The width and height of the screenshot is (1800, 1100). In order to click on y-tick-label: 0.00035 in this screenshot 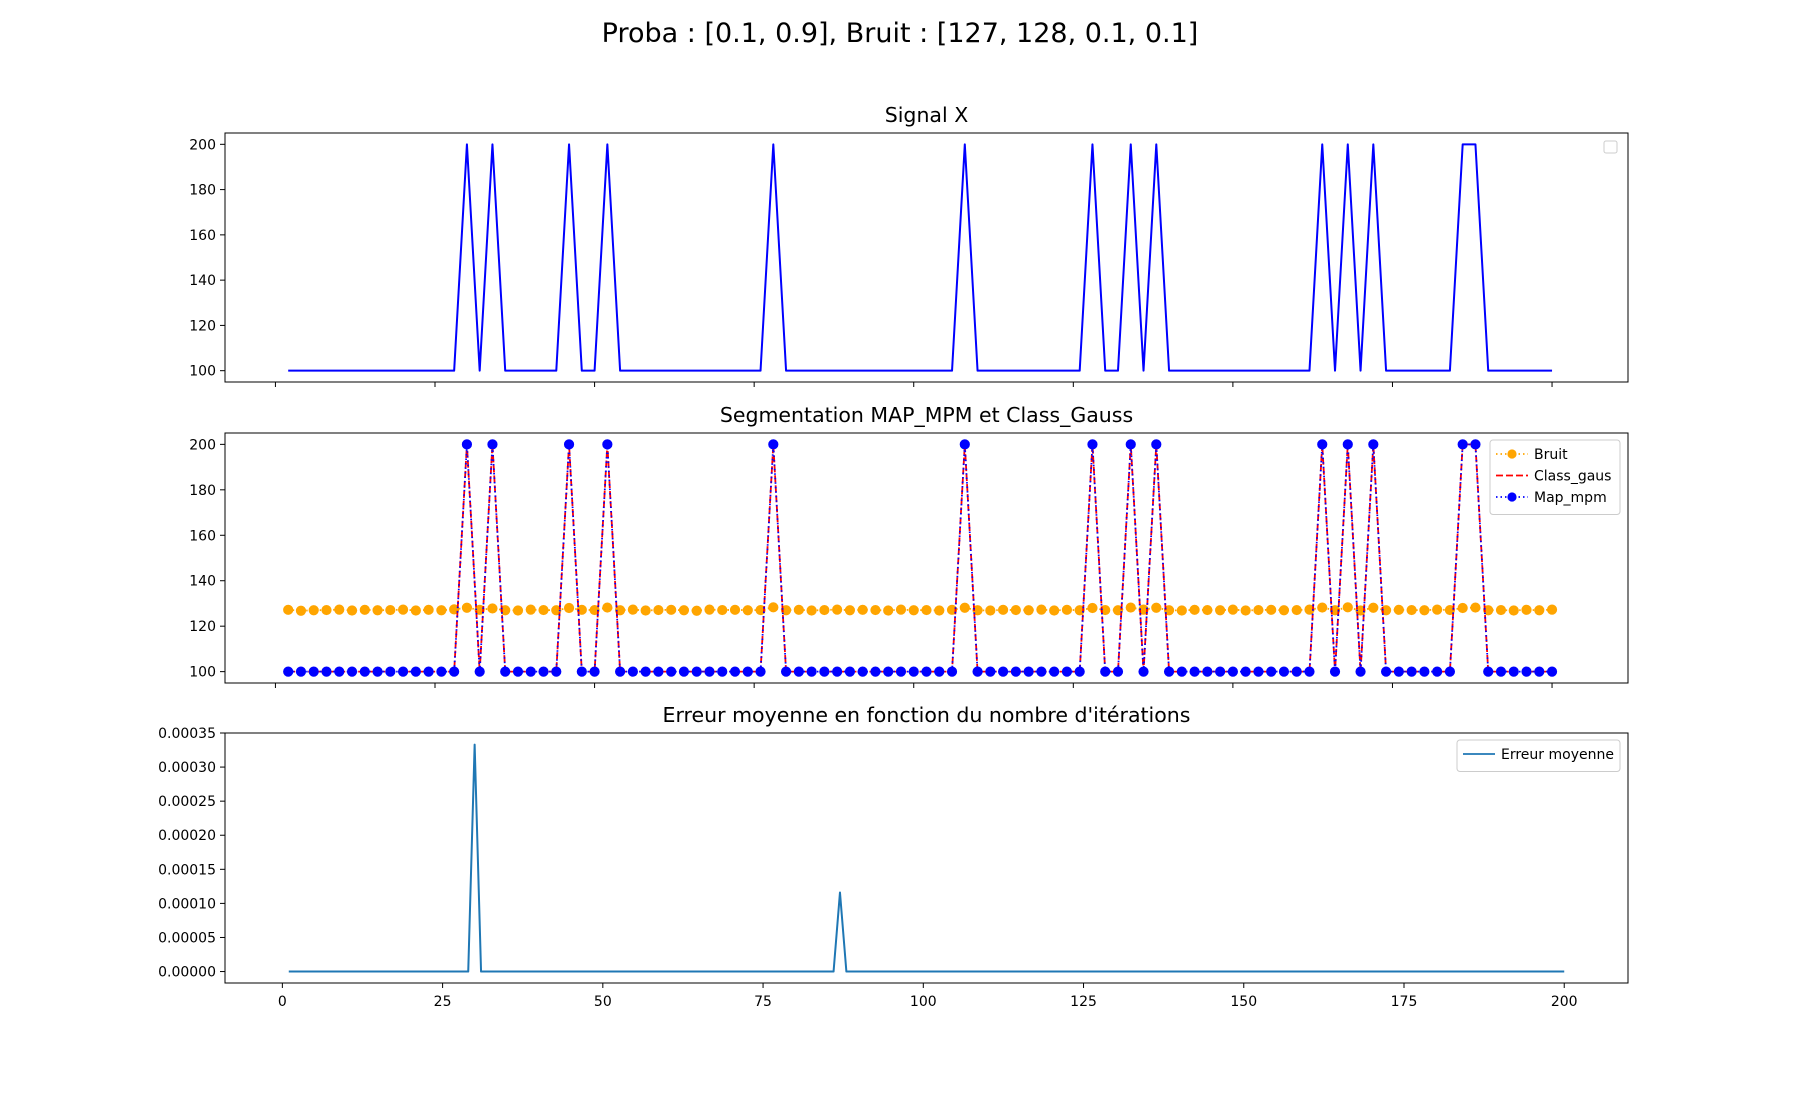, I will do `click(187, 734)`.